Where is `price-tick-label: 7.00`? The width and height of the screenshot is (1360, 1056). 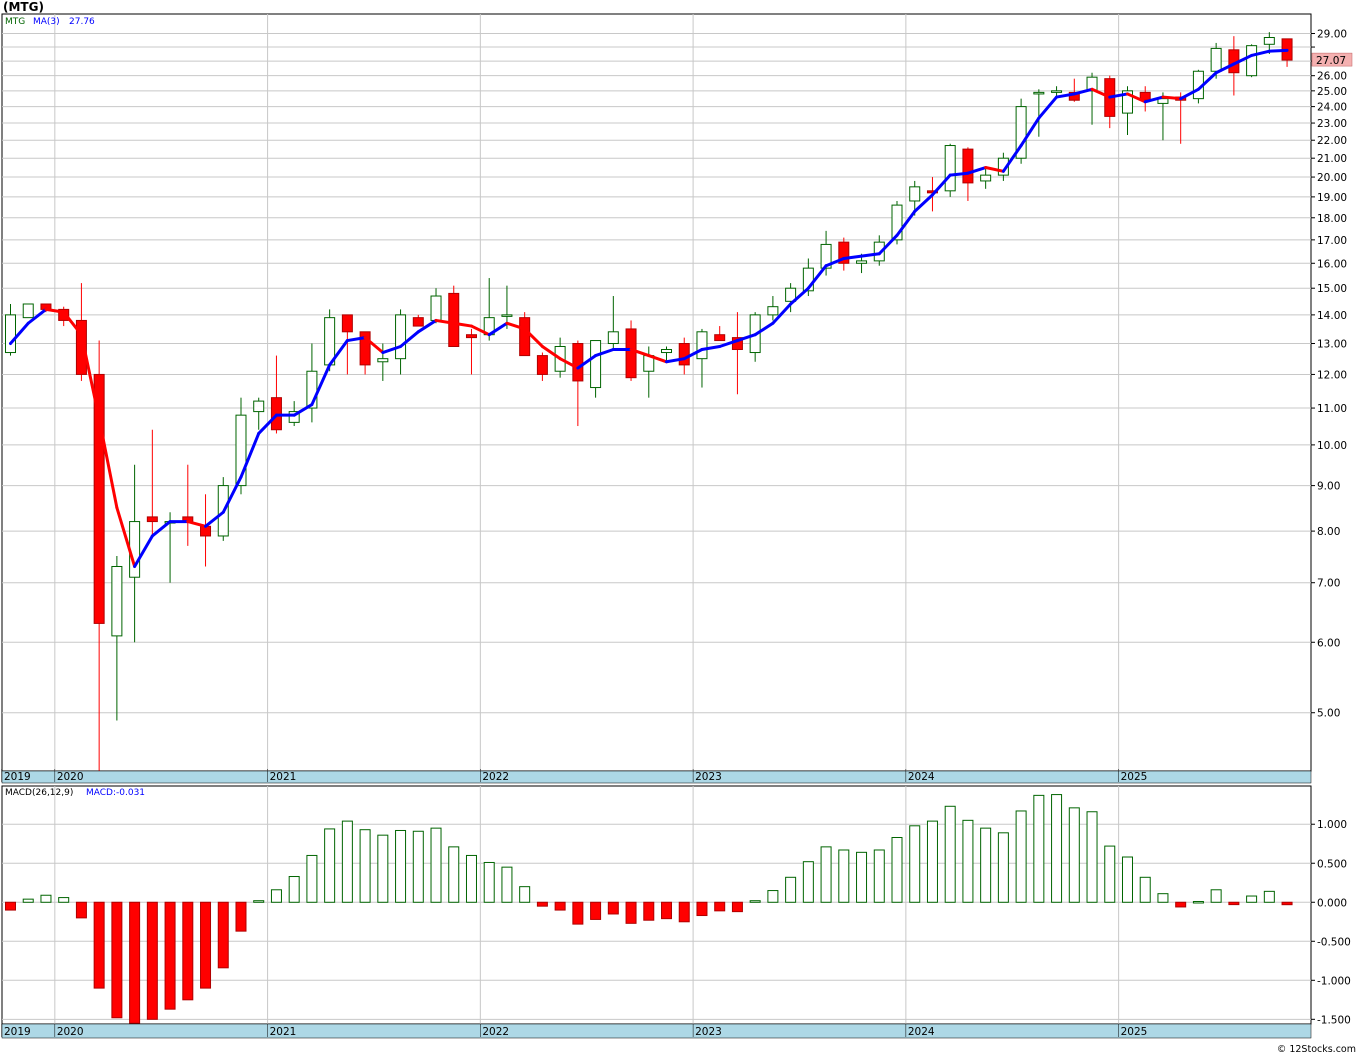
price-tick-label: 7.00 is located at coordinates (1328, 584).